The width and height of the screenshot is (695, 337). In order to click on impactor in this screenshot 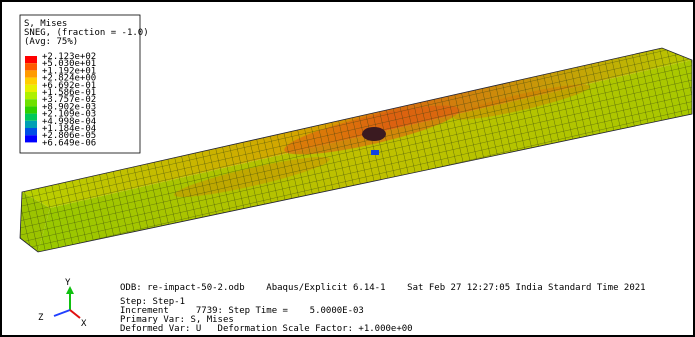, I will do `click(374, 134)`.